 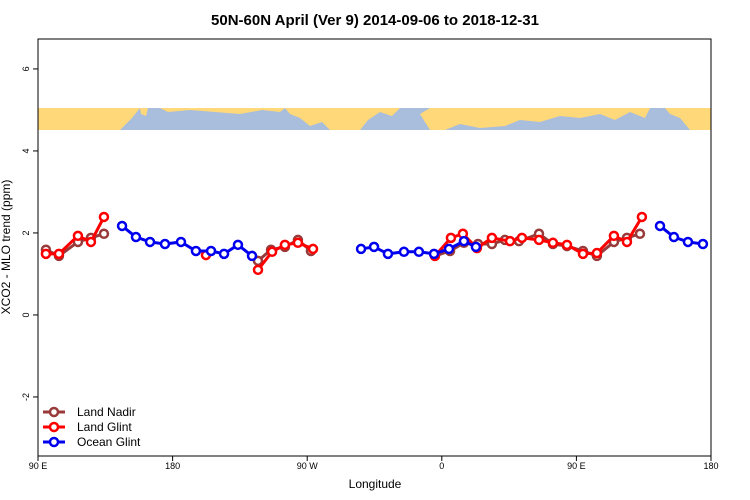 I want to click on legend-label: Ocean Glint, so click(x=109, y=442).